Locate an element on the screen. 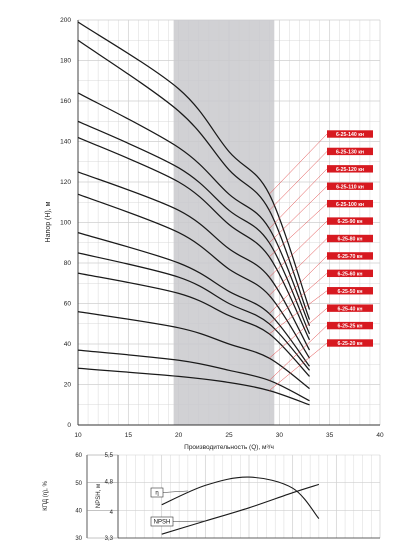 Image resolution: width=420 pixels, height=552 pixels. npsh-tick-label: 4,8 is located at coordinates (109, 483).